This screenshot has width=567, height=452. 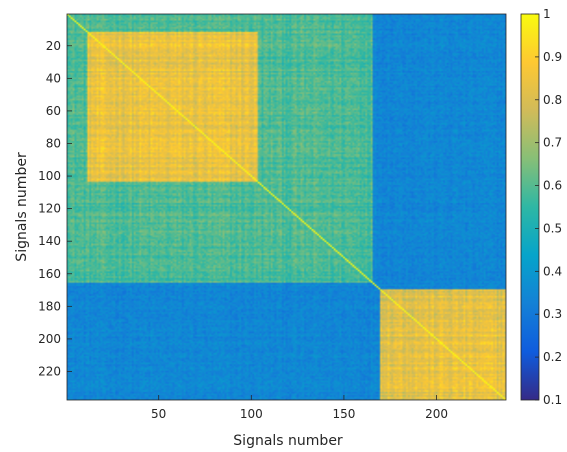 I want to click on y-tick-label: 140, so click(x=49, y=241).